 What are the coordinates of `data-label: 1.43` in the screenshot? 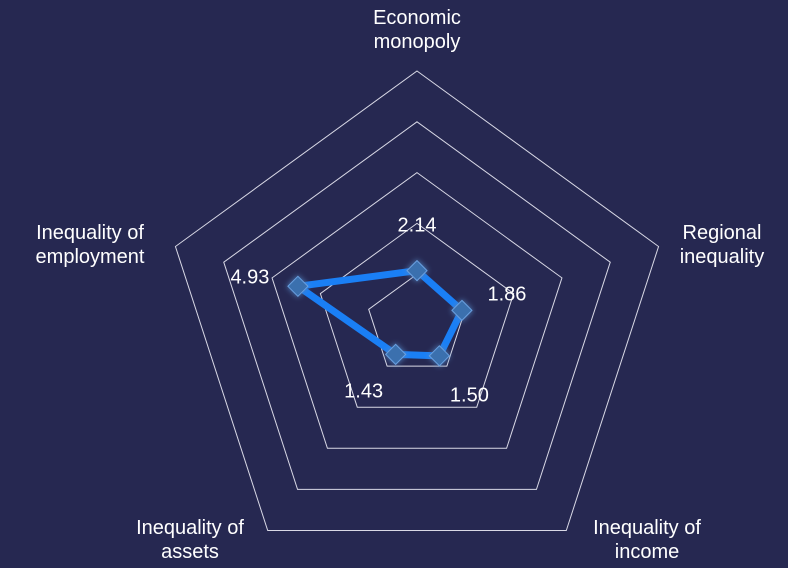 It's located at (364, 391).